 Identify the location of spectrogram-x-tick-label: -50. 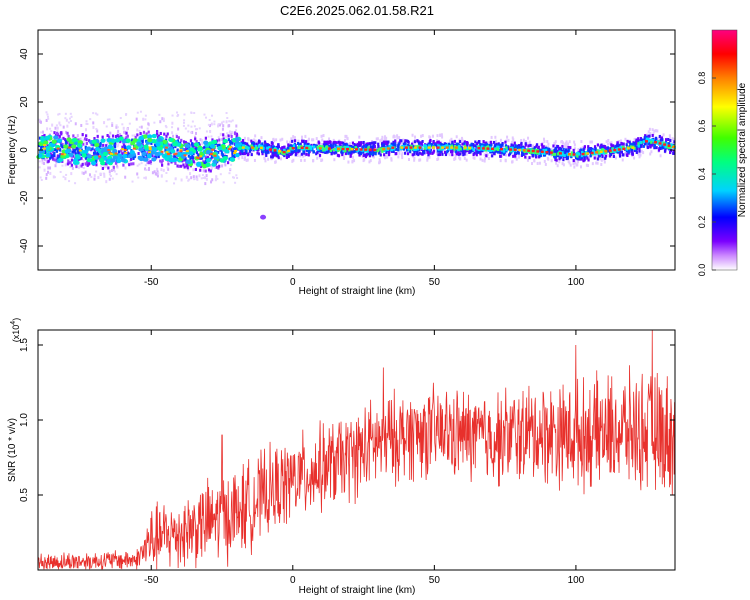
(151, 282).